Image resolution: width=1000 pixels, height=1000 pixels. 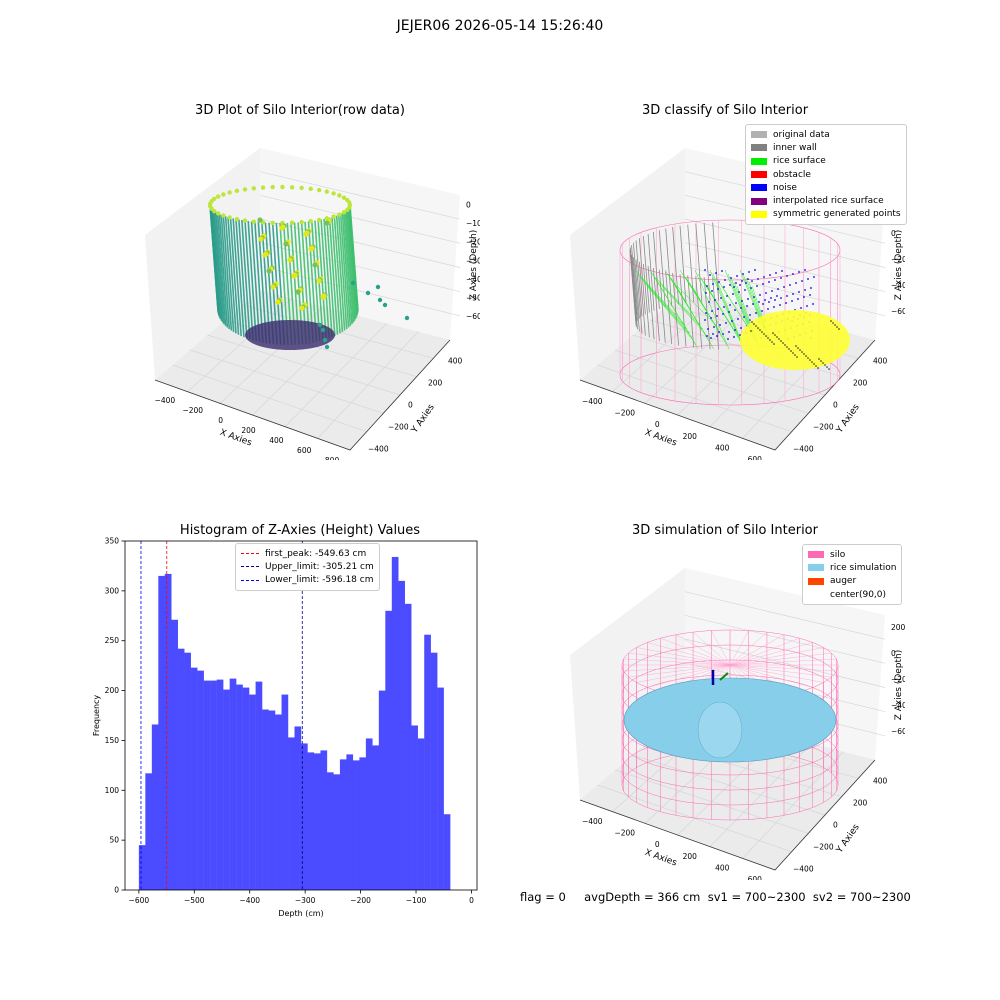 What do you see at coordinates (898, 627) in the screenshot?
I see `z-tick-label: 200` at bounding box center [898, 627].